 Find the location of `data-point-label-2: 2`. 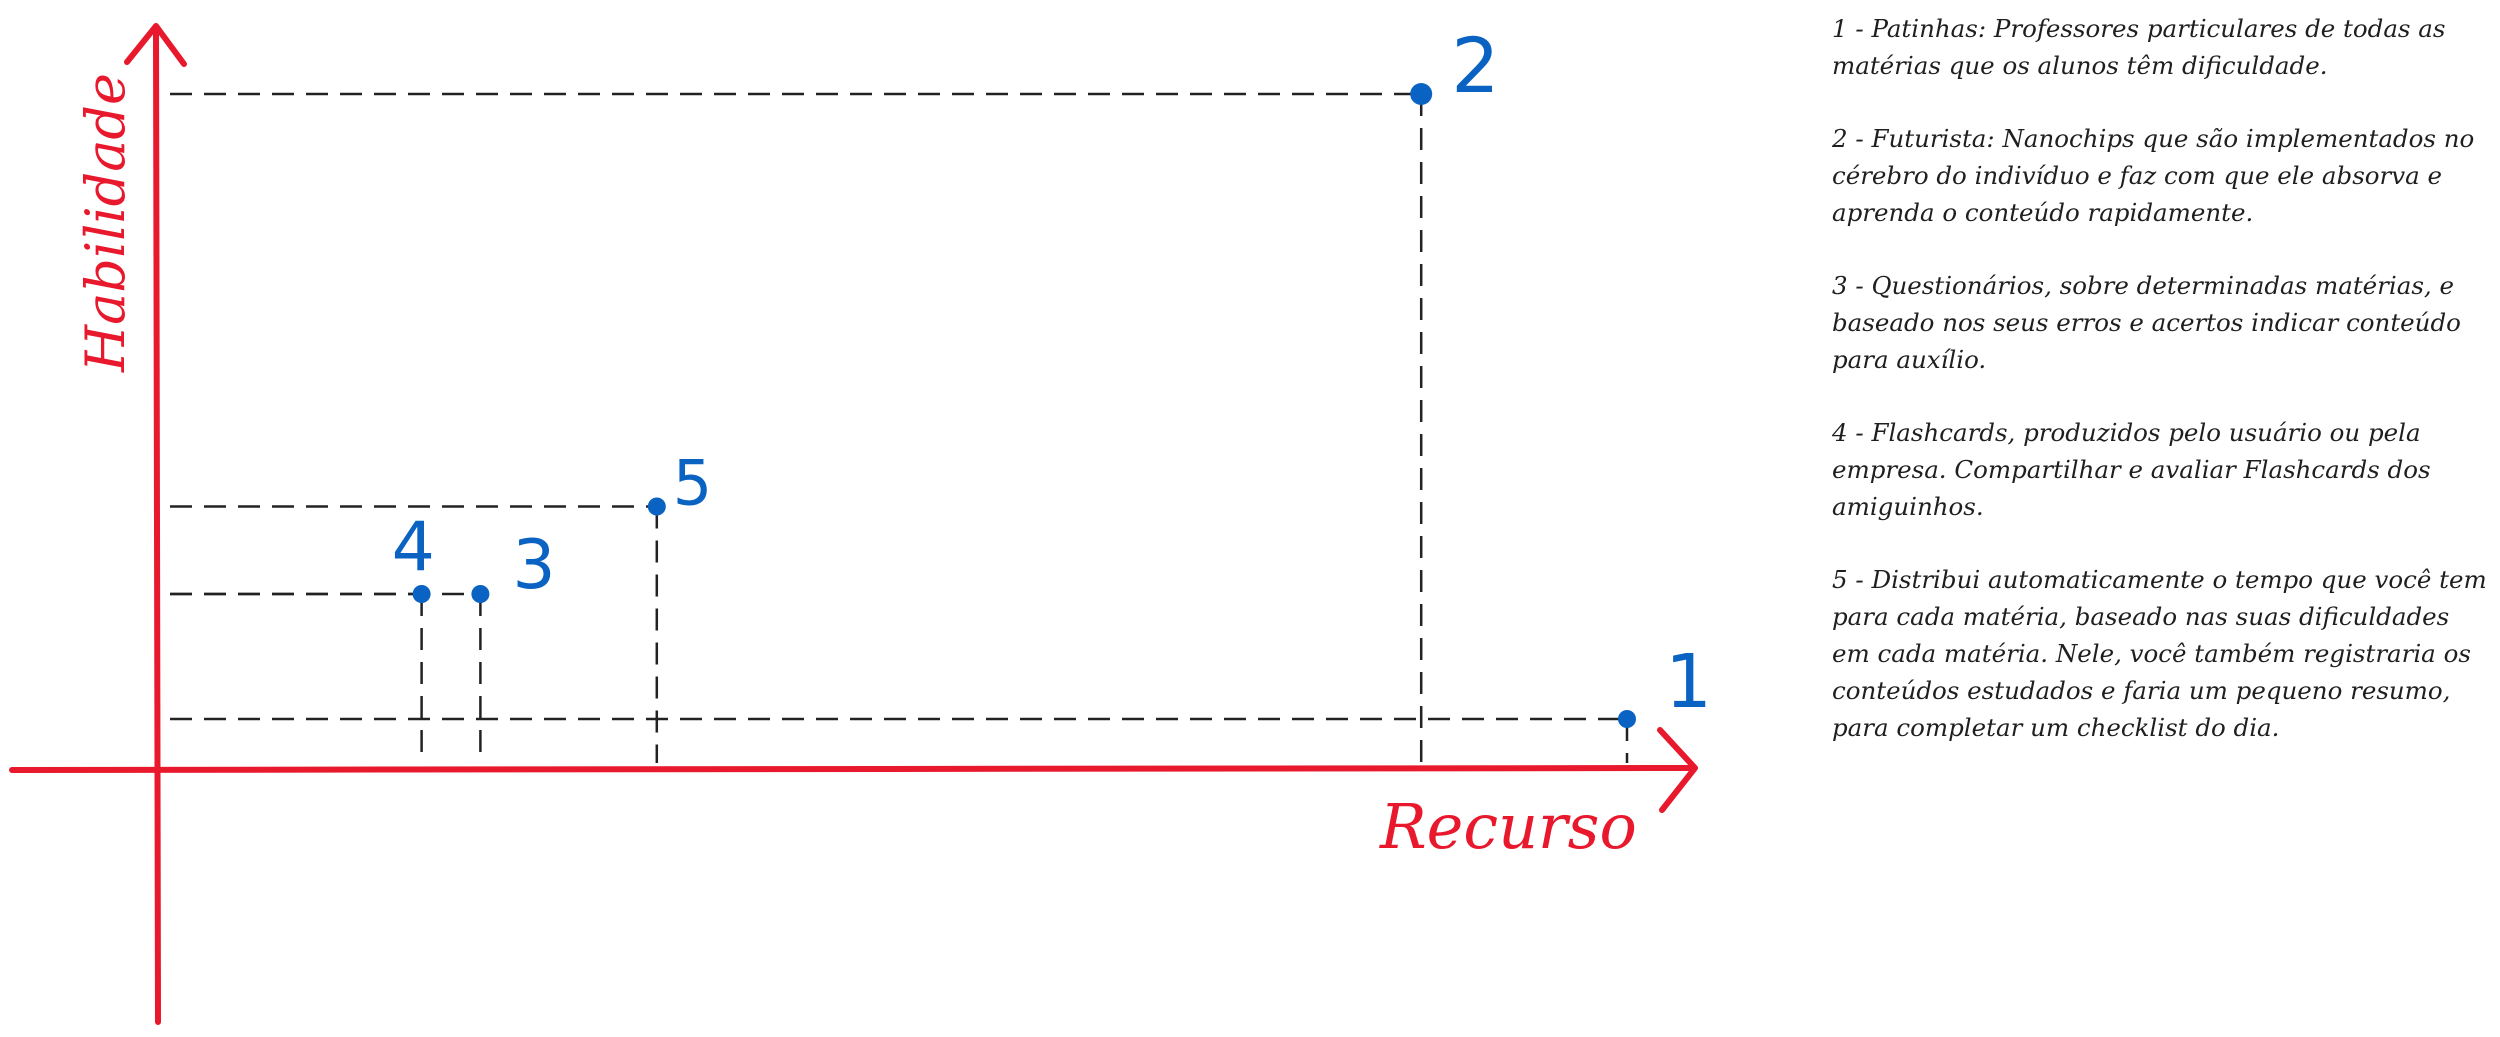

data-point-label-2: 2 is located at coordinates (1475, 65).